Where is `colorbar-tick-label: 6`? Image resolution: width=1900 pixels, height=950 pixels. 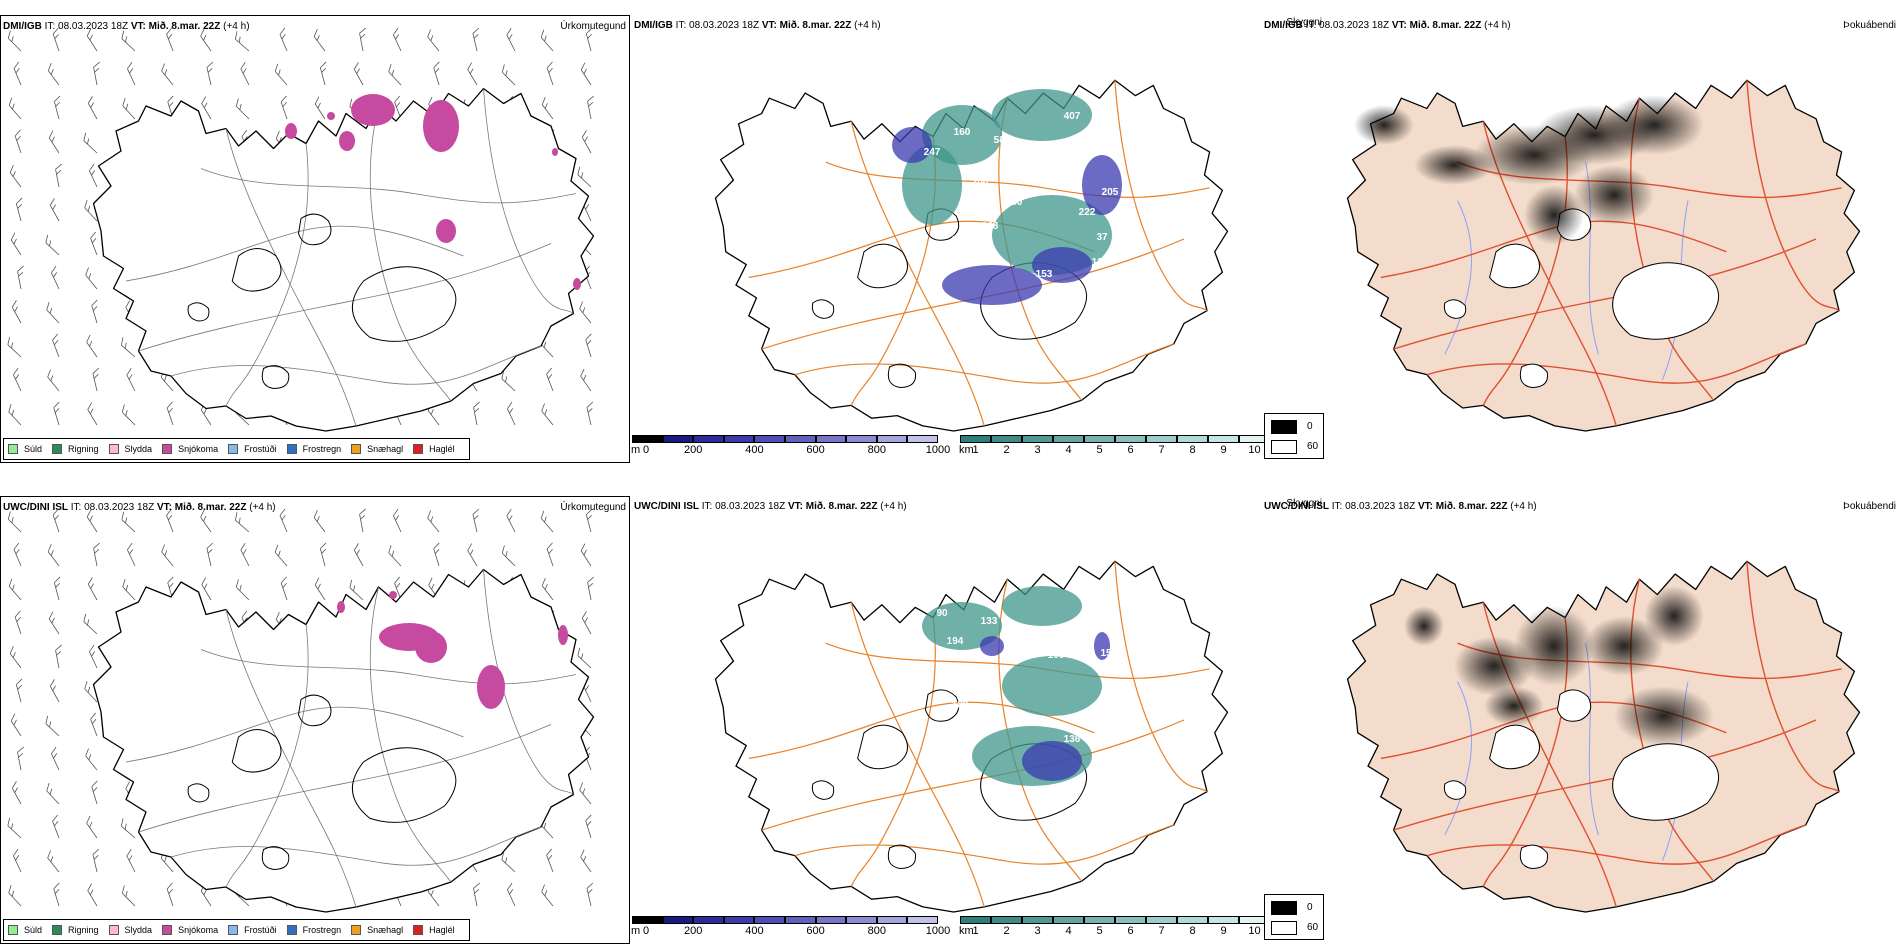 colorbar-tick-label: 6 is located at coordinates (1130, 931).